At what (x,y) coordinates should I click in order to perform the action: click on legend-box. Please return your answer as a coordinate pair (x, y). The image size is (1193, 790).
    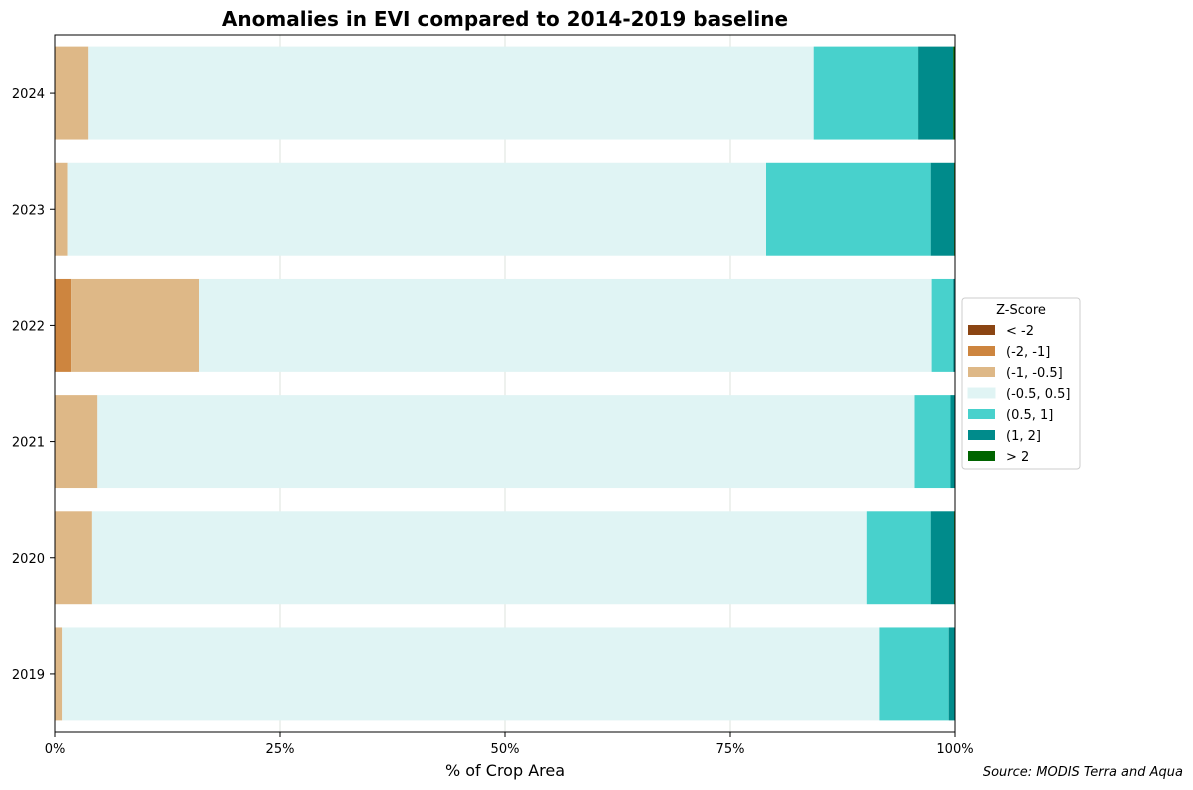
    Looking at the image, I should click on (1021, 383).